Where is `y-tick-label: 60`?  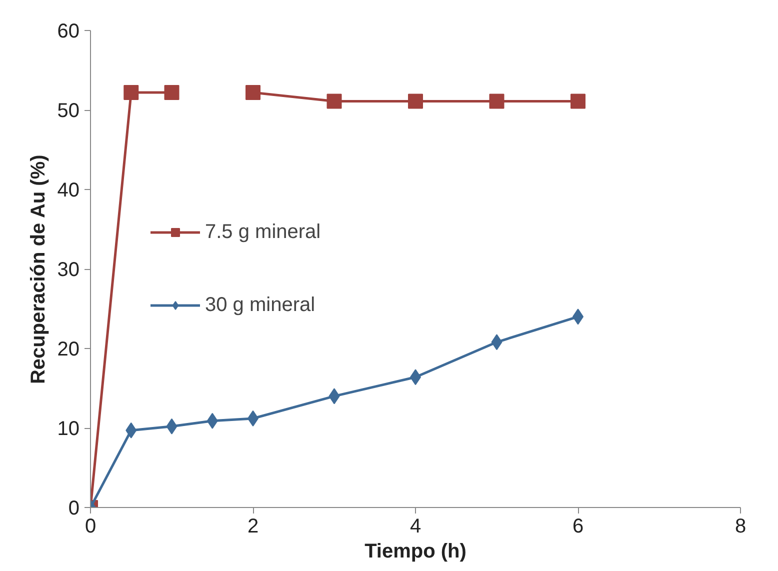 y-tick-label: 60 is located at coordinates (68, 31).